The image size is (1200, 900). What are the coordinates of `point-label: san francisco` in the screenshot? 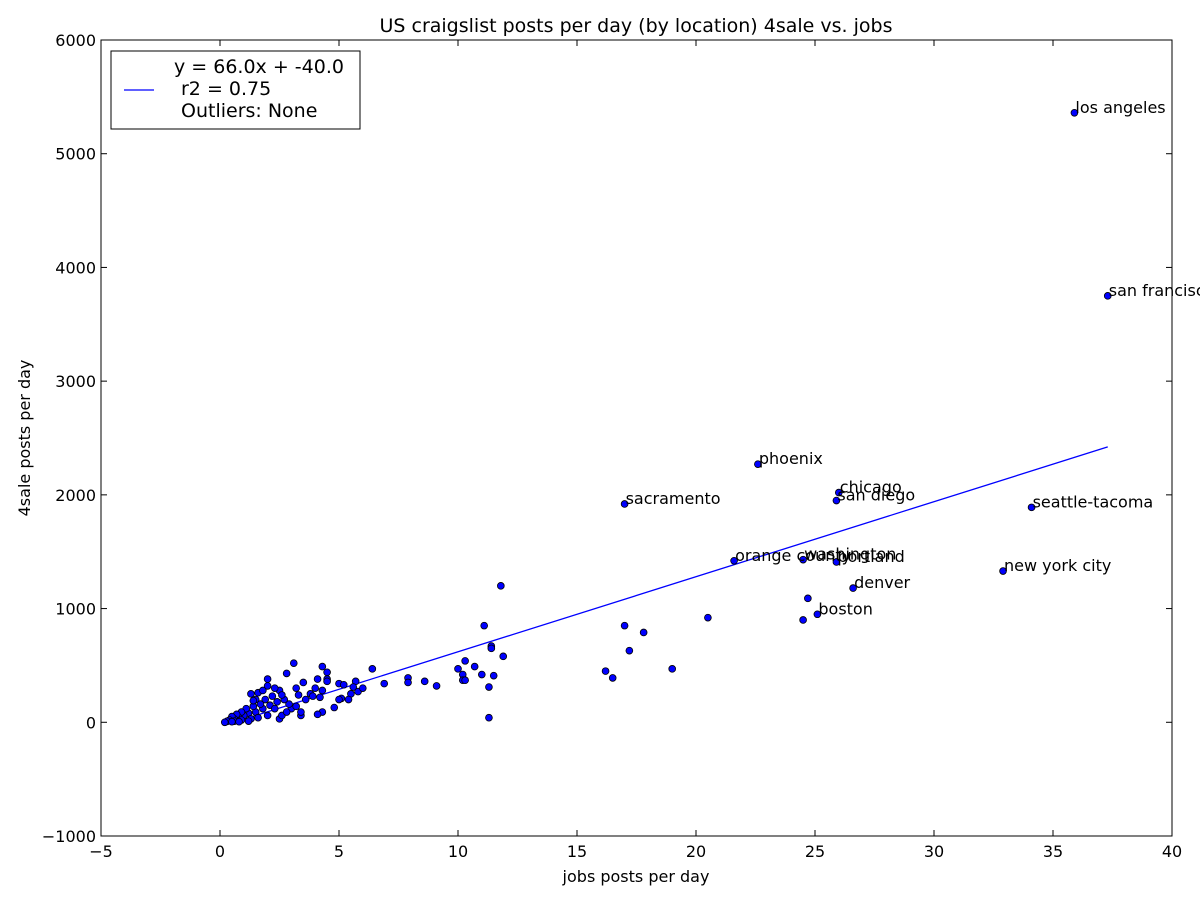 It's located at (1154, 290).